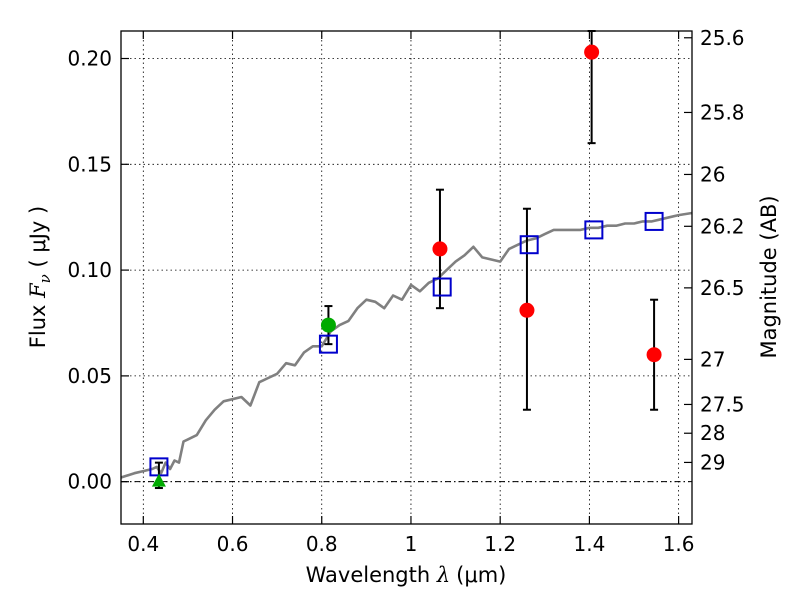 This screenshot has height=600, width=800. What do you see at coordinates (38, 290) in the screenshot?
I see `y-axis-label-symbol: F` at bounding box center [38, 290].